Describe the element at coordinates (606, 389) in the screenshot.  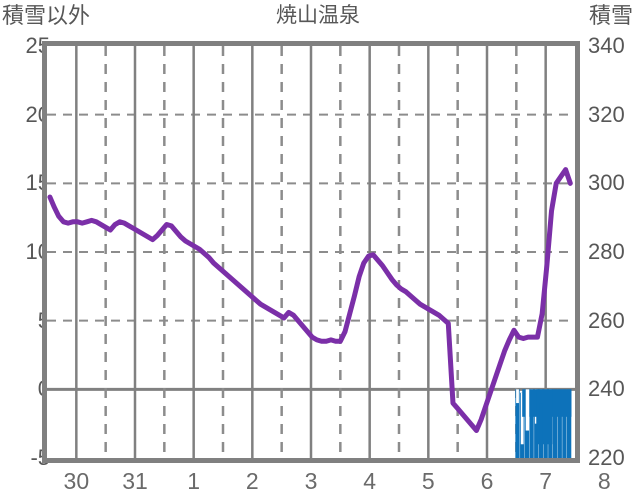
I see `y-tick-right: 240` at that location.